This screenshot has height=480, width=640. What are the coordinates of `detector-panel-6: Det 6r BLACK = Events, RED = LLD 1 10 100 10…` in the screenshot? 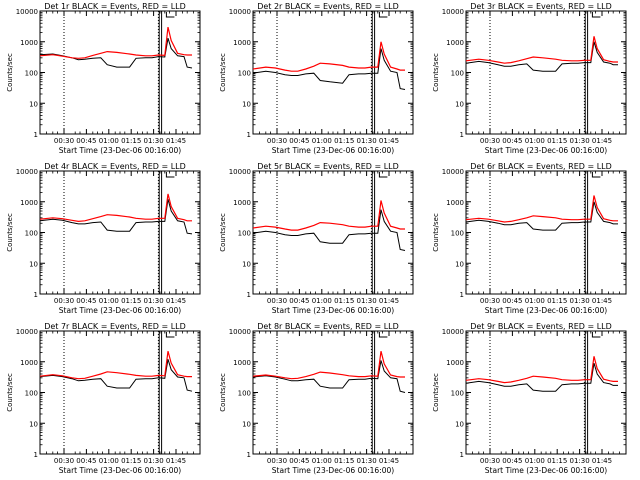 It's located at (529, 238).